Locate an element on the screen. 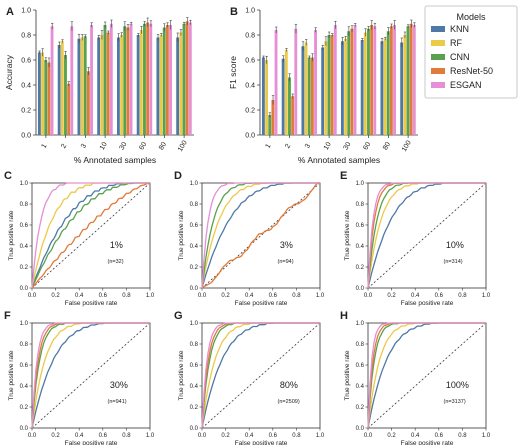 The width and height of the screenshot is (520, 445). panel-label-e: E is located at coordinates (343, 176).